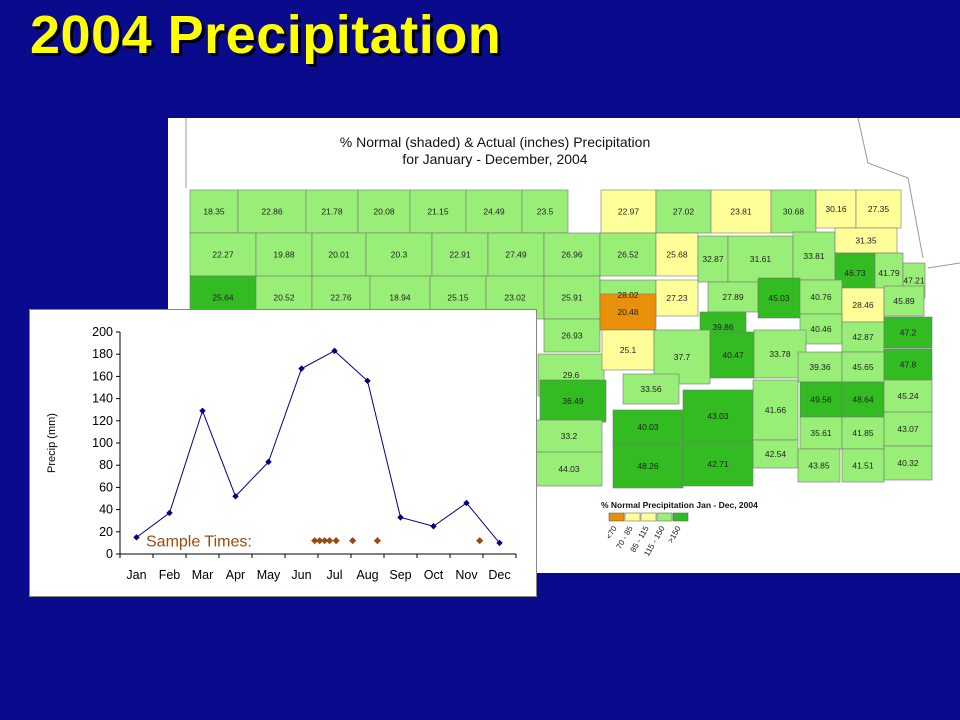  I want to click on county-value: 20.01, so click(339, 255).